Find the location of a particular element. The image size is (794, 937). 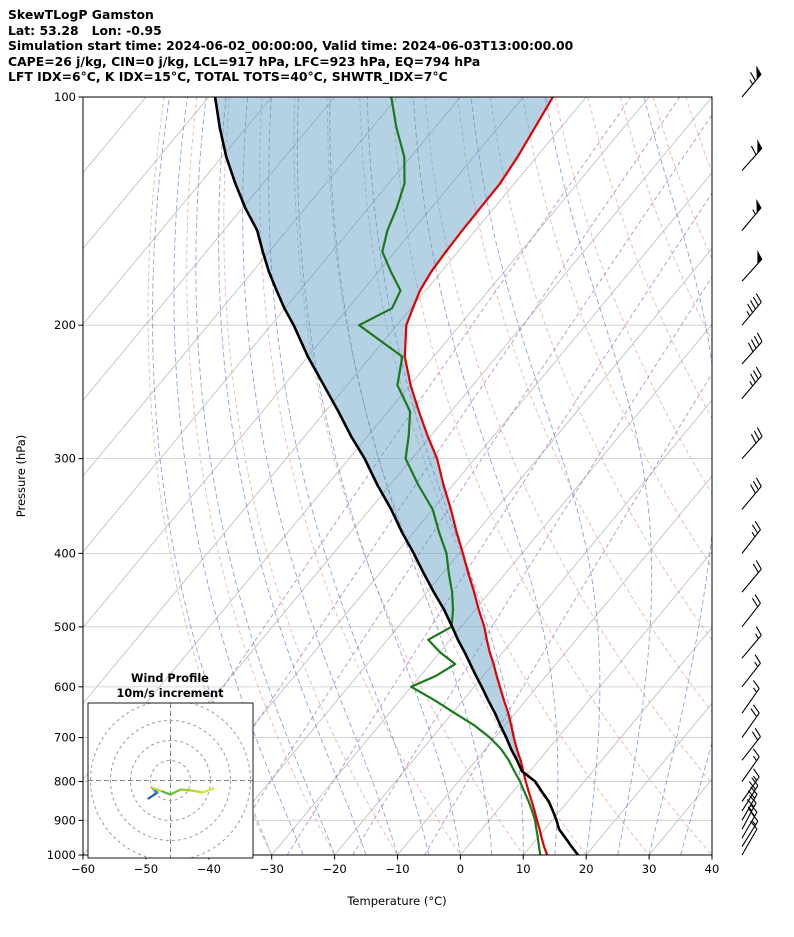

hodograph-title: Wind Profile is located at coordinates (170, 678).